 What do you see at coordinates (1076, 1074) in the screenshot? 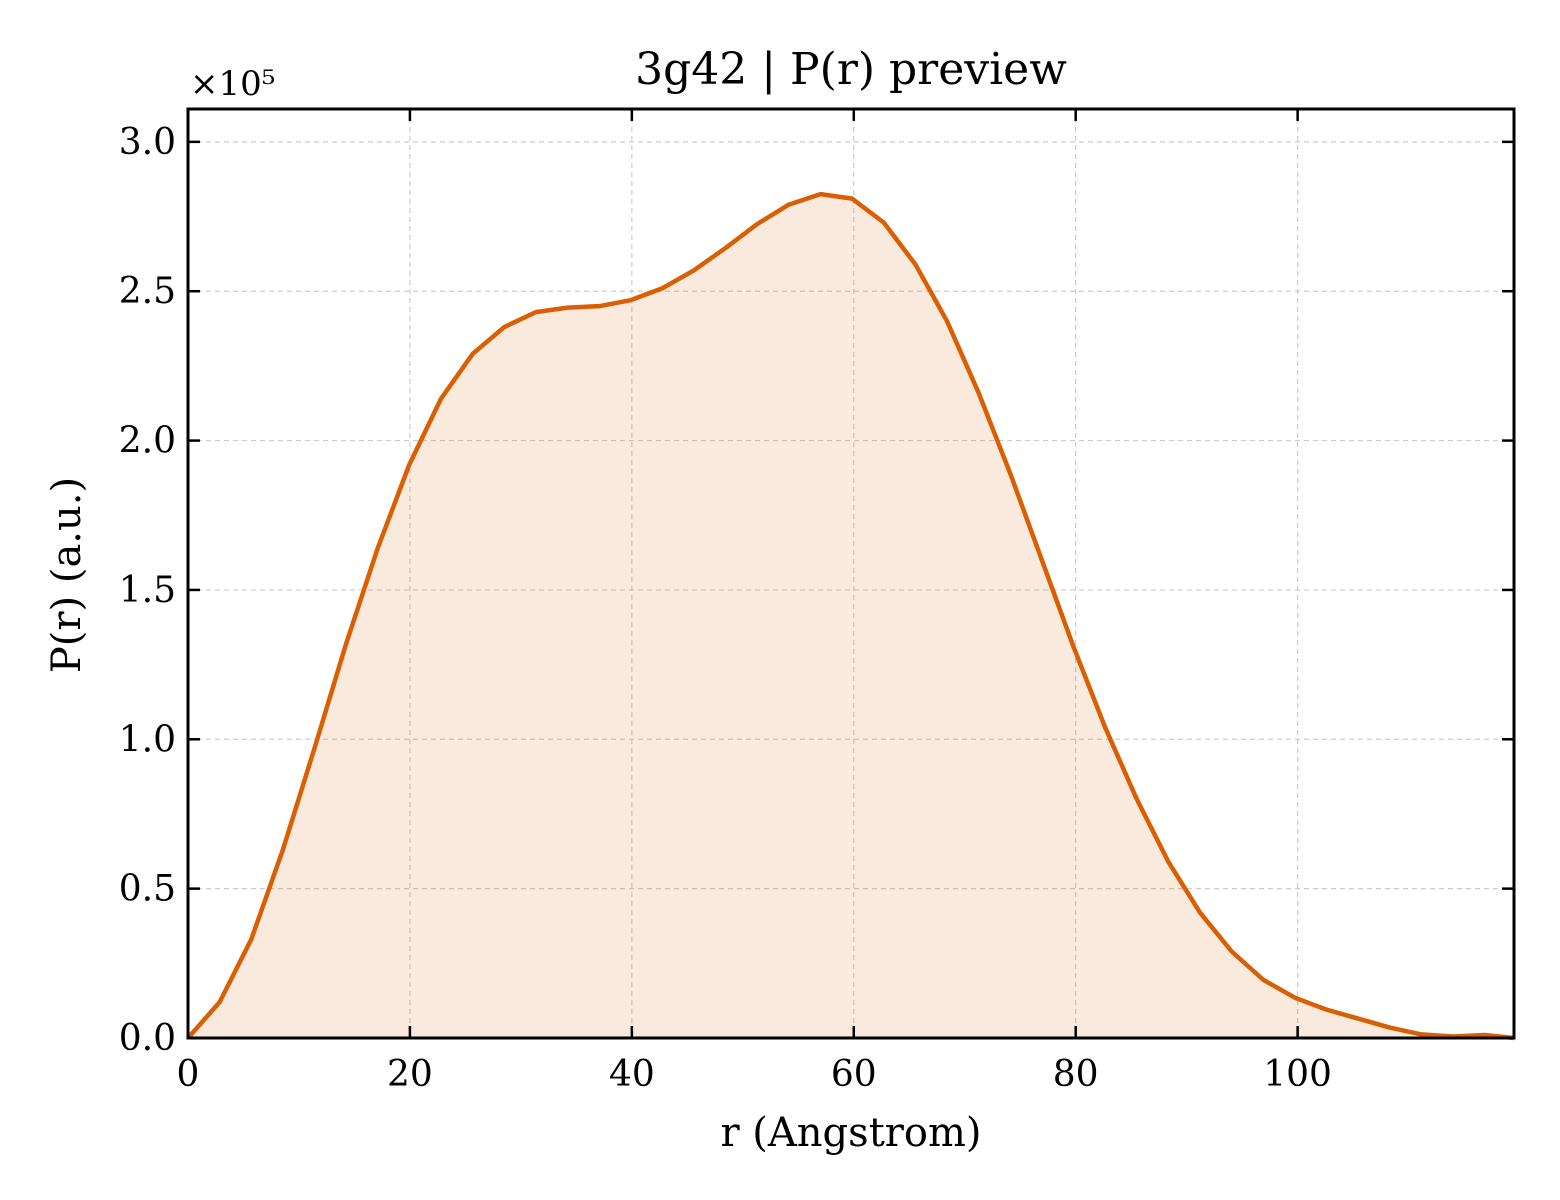
I see `x-tick-label: 80` at bounding box center [1076, 1074].